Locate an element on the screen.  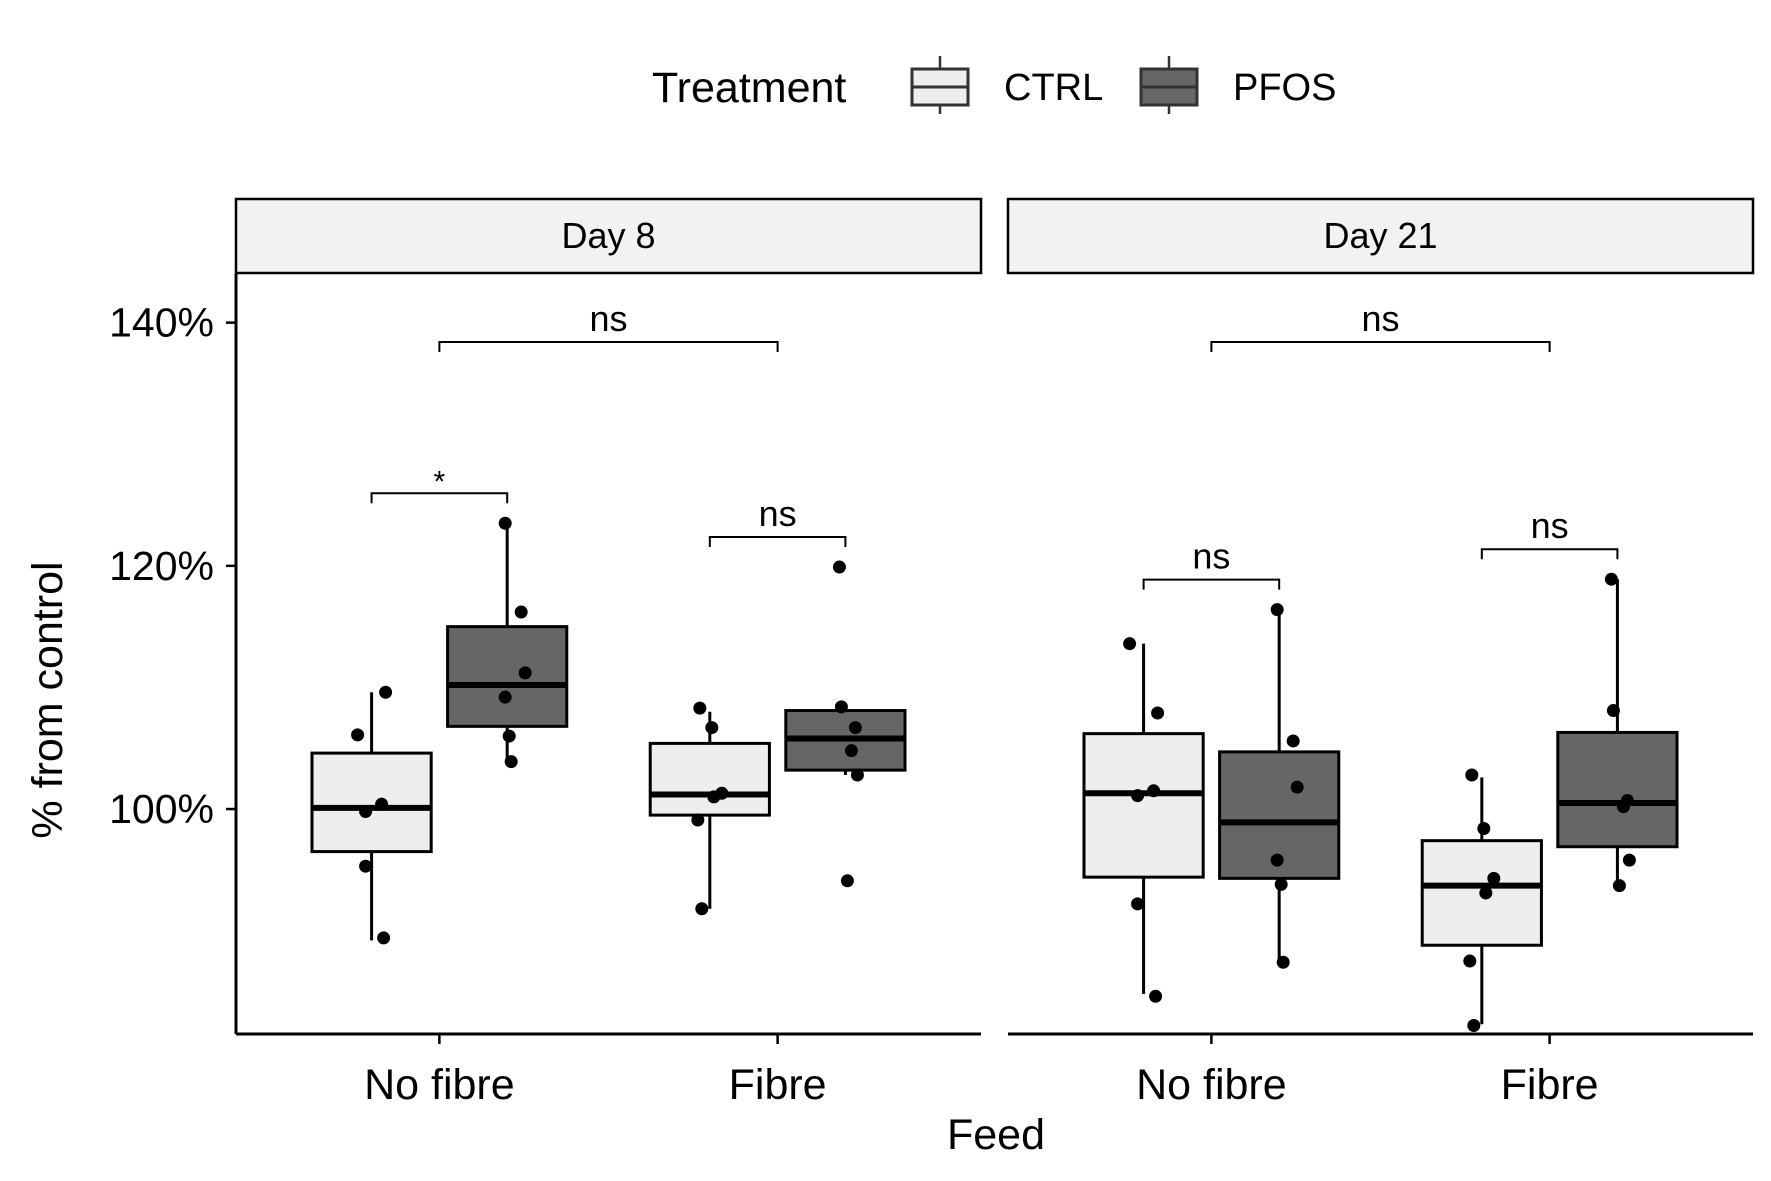
facet-label: Day 21 is located at coordinates (1380, 235).